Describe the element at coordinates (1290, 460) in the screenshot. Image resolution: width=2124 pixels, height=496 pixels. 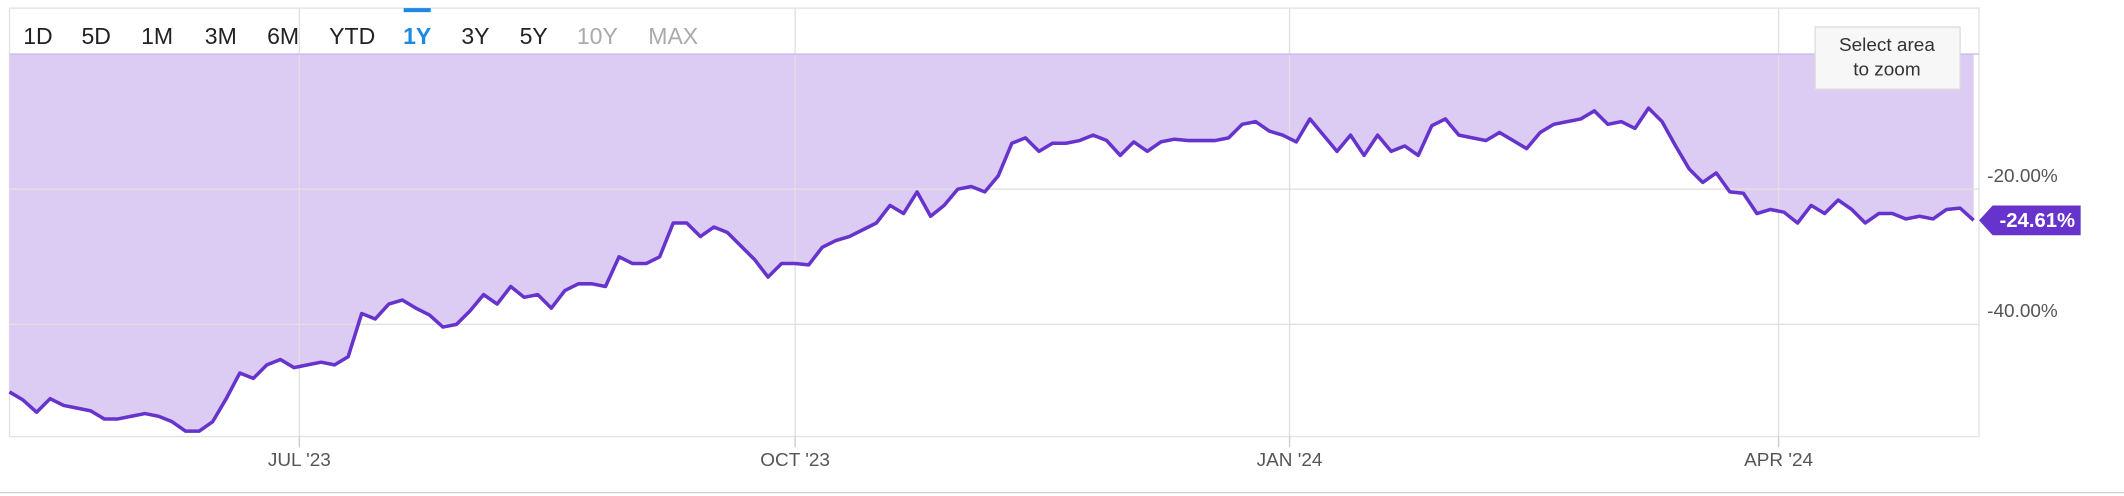
I see `x-tick-label: JAN '24` at that location.